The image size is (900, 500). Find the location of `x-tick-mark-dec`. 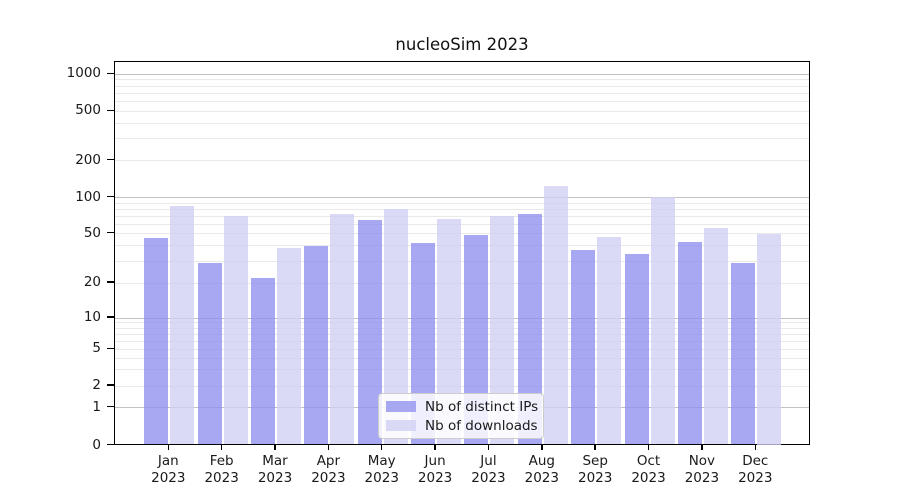

x-tick-mark-dec is located at coordinates (755, 447).